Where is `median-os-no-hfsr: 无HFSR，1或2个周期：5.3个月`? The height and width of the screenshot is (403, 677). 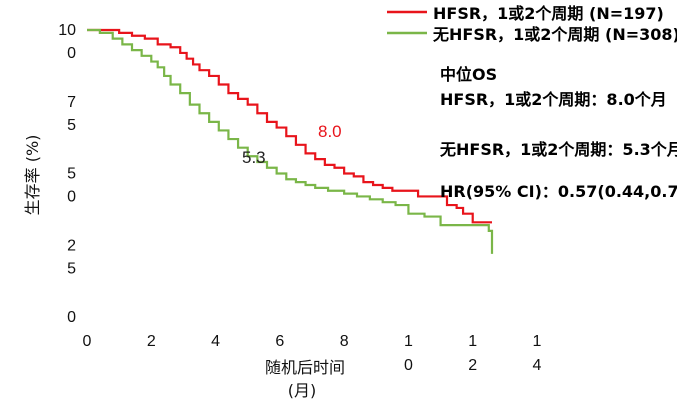 median-os-no-hfsr: 无HFSR，1或2个周期：5.3个月 is located at coordinates (558, 149).